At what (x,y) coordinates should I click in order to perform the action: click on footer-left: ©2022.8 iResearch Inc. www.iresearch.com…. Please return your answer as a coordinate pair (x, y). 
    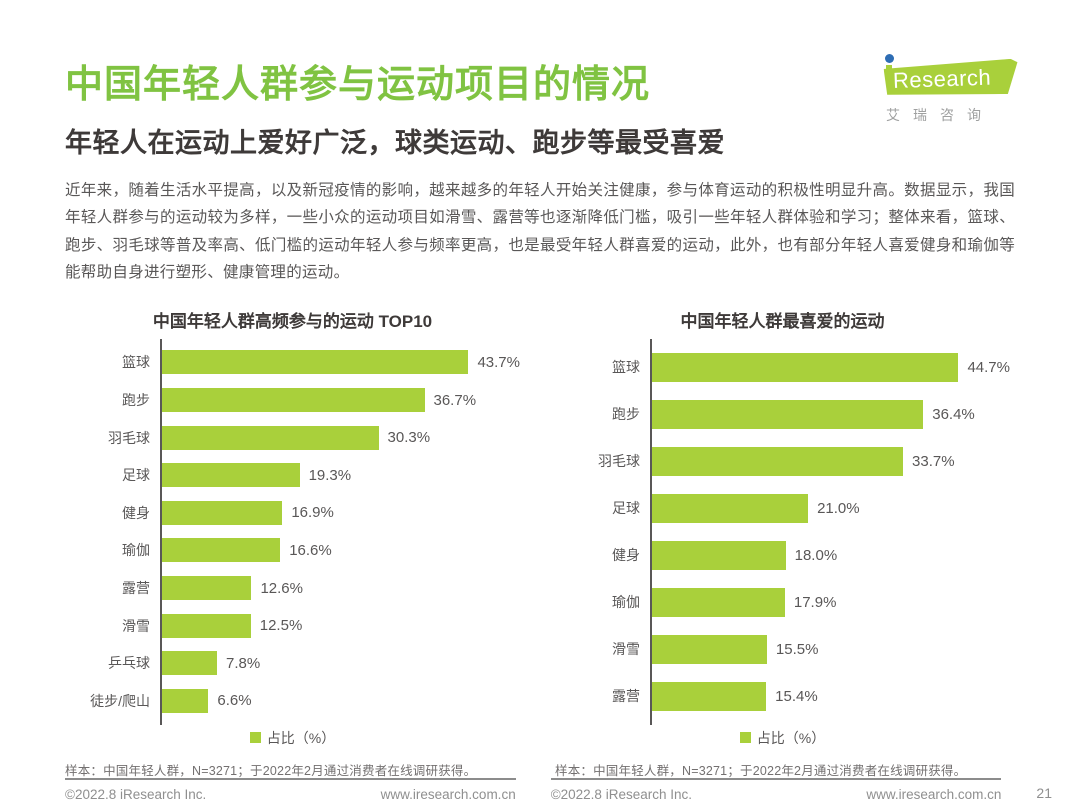
    Looking at the image, I should click on (290, 790).